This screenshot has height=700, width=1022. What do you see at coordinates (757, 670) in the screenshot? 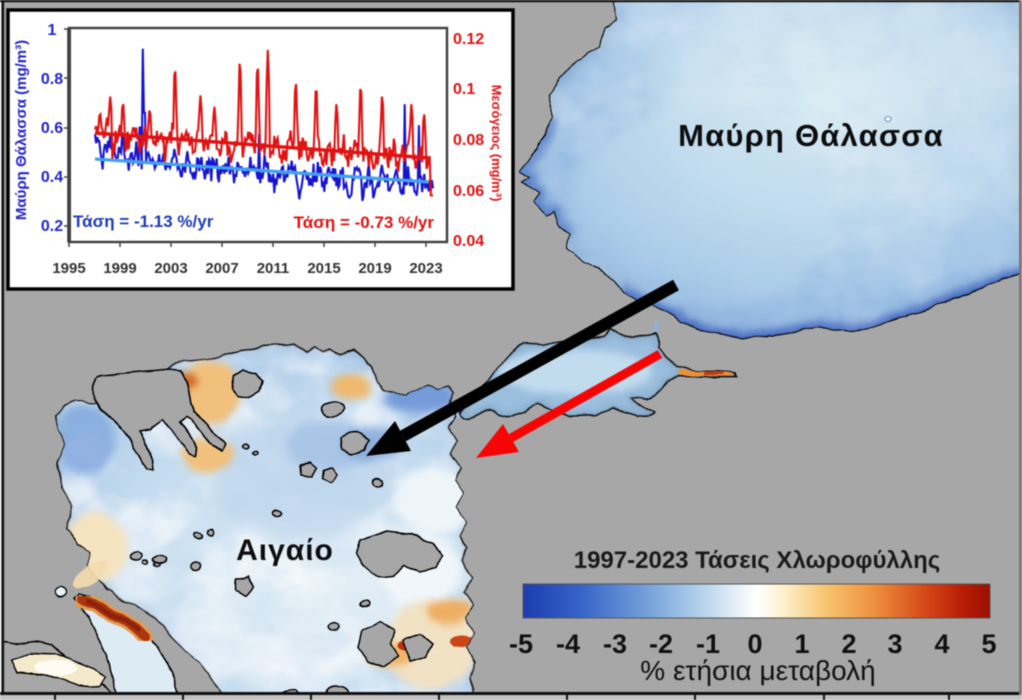
I see `svg-text: % ετήσια μεταβολή` at bounding box center [757, 670].